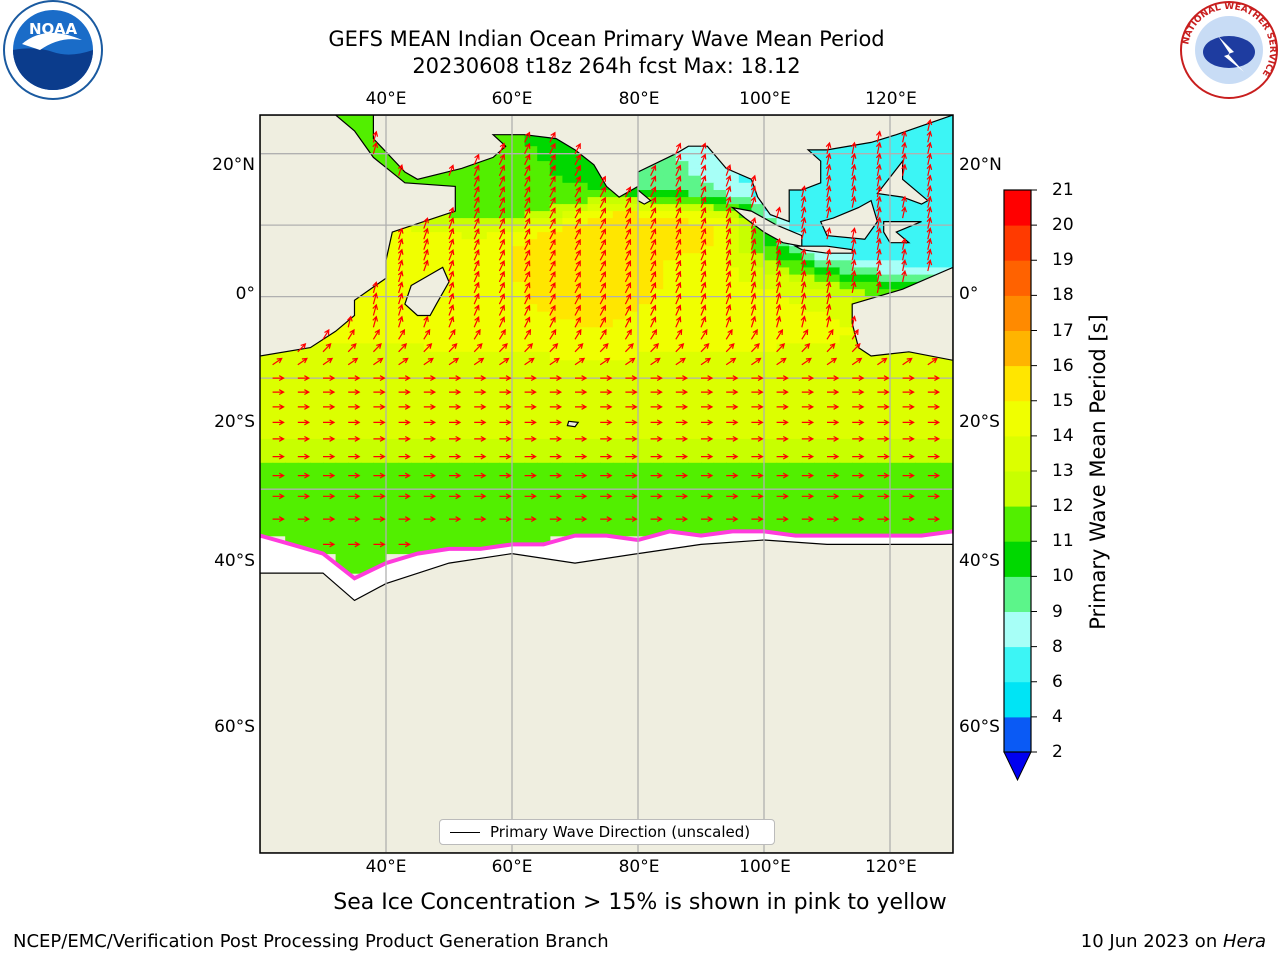 This screenshot has width=1280, height=960. I want to click on y-tick-right-0: 0°, so click(969, 294).